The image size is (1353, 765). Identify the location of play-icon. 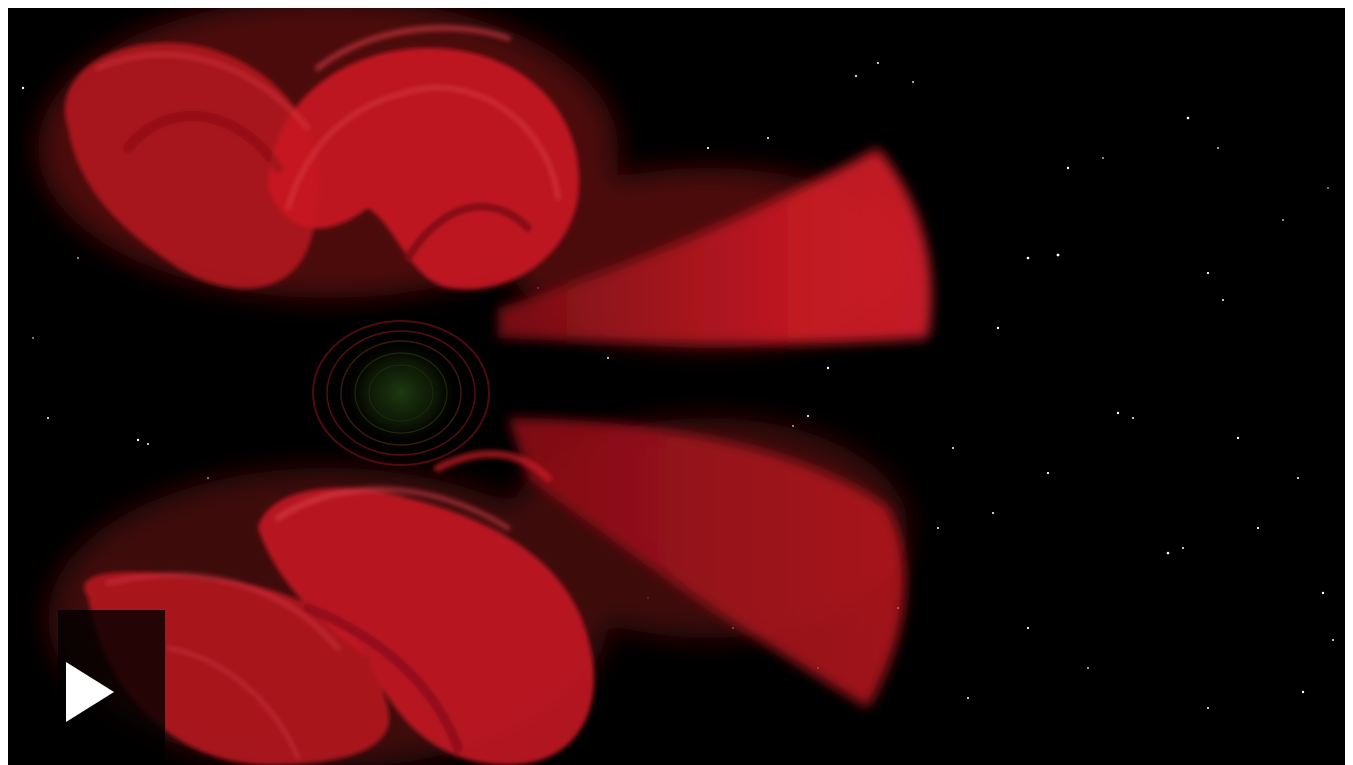
(90, 692).